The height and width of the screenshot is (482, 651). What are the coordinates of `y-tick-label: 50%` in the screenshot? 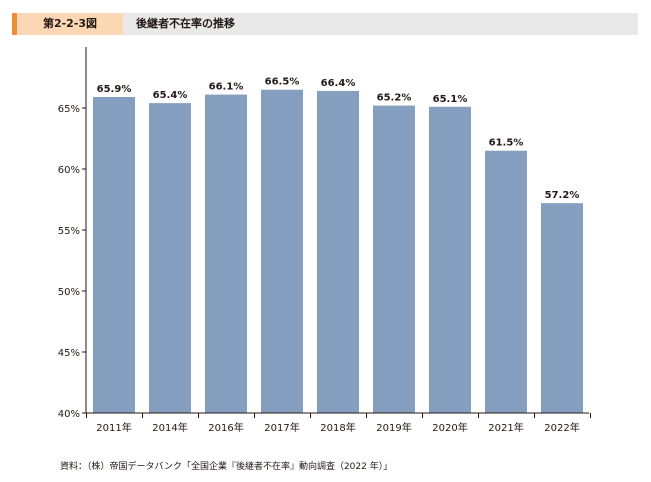 It's located at (69, 292).